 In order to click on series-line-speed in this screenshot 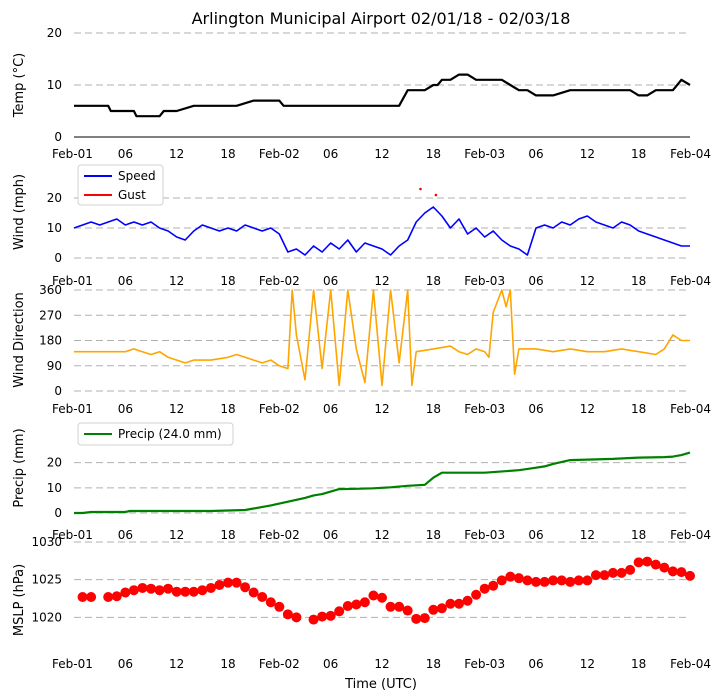, I will do `click(381, 231)`.